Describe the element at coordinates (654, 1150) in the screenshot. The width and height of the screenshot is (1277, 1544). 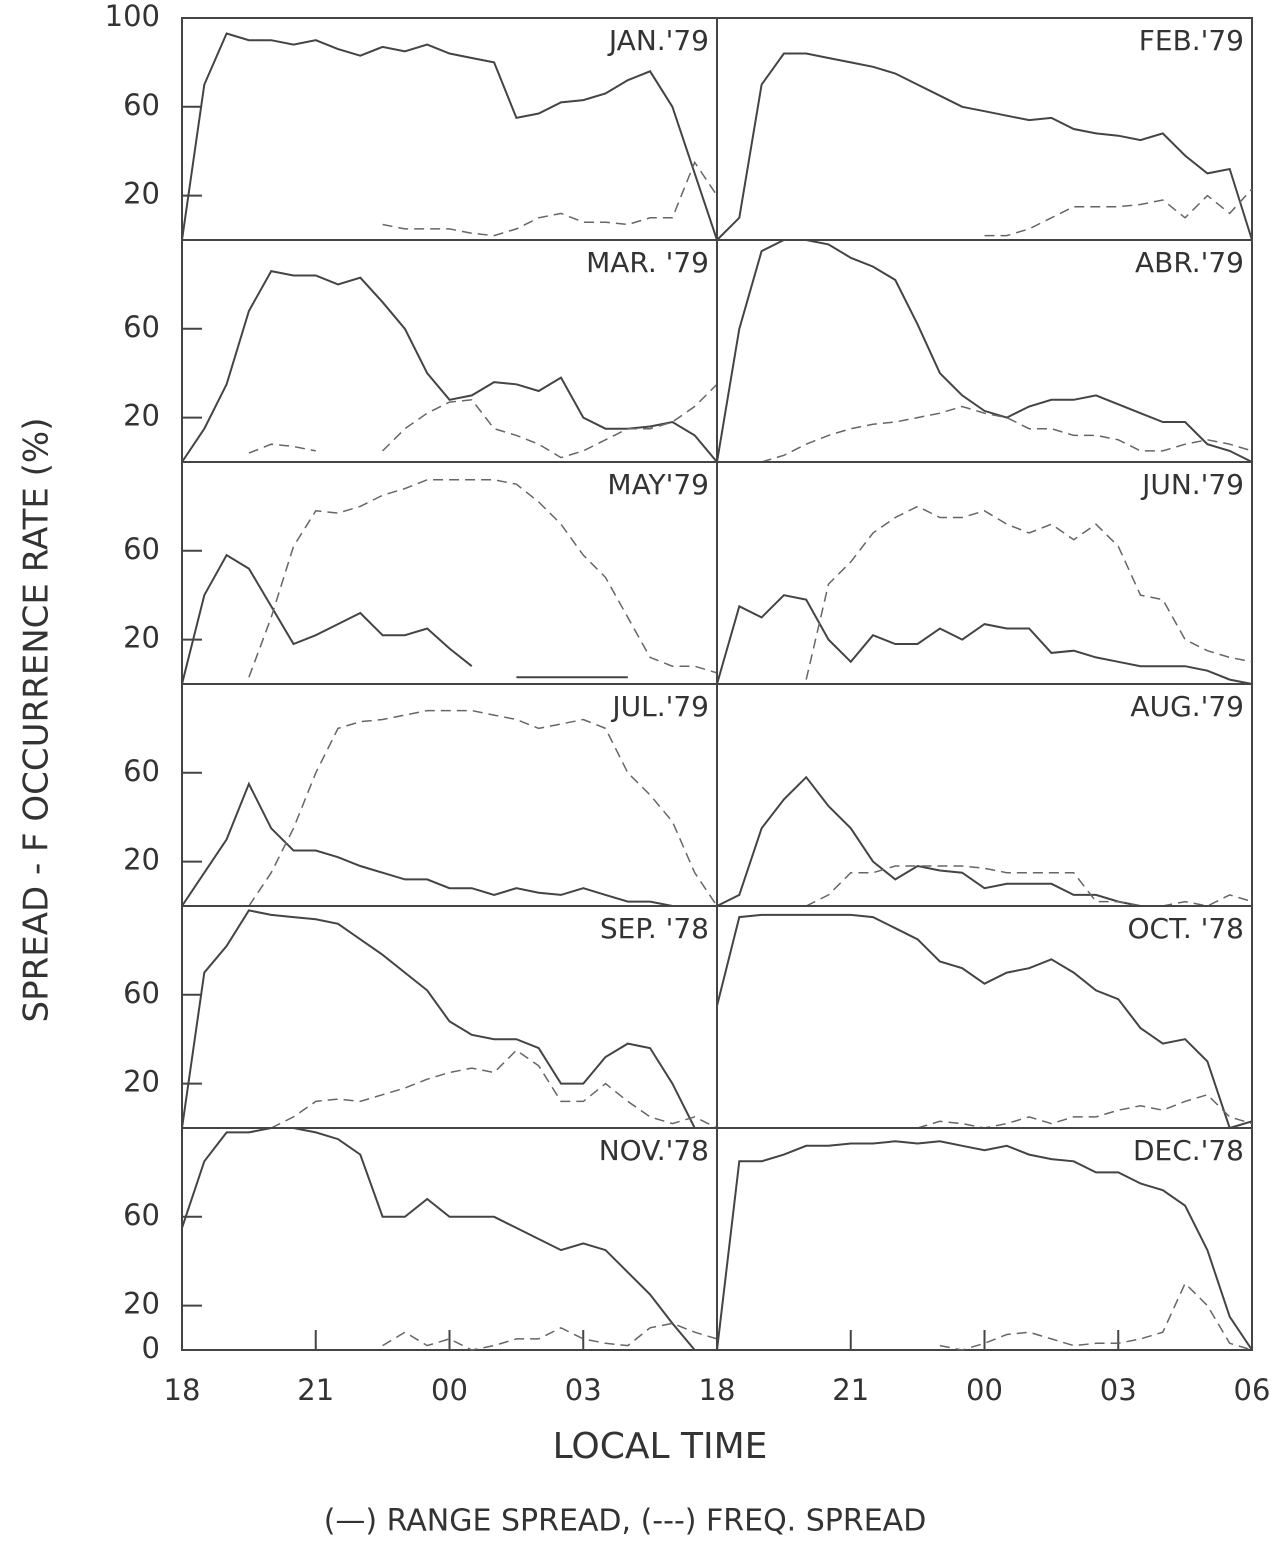
I see `panel-title: NOV.'78` at that location.